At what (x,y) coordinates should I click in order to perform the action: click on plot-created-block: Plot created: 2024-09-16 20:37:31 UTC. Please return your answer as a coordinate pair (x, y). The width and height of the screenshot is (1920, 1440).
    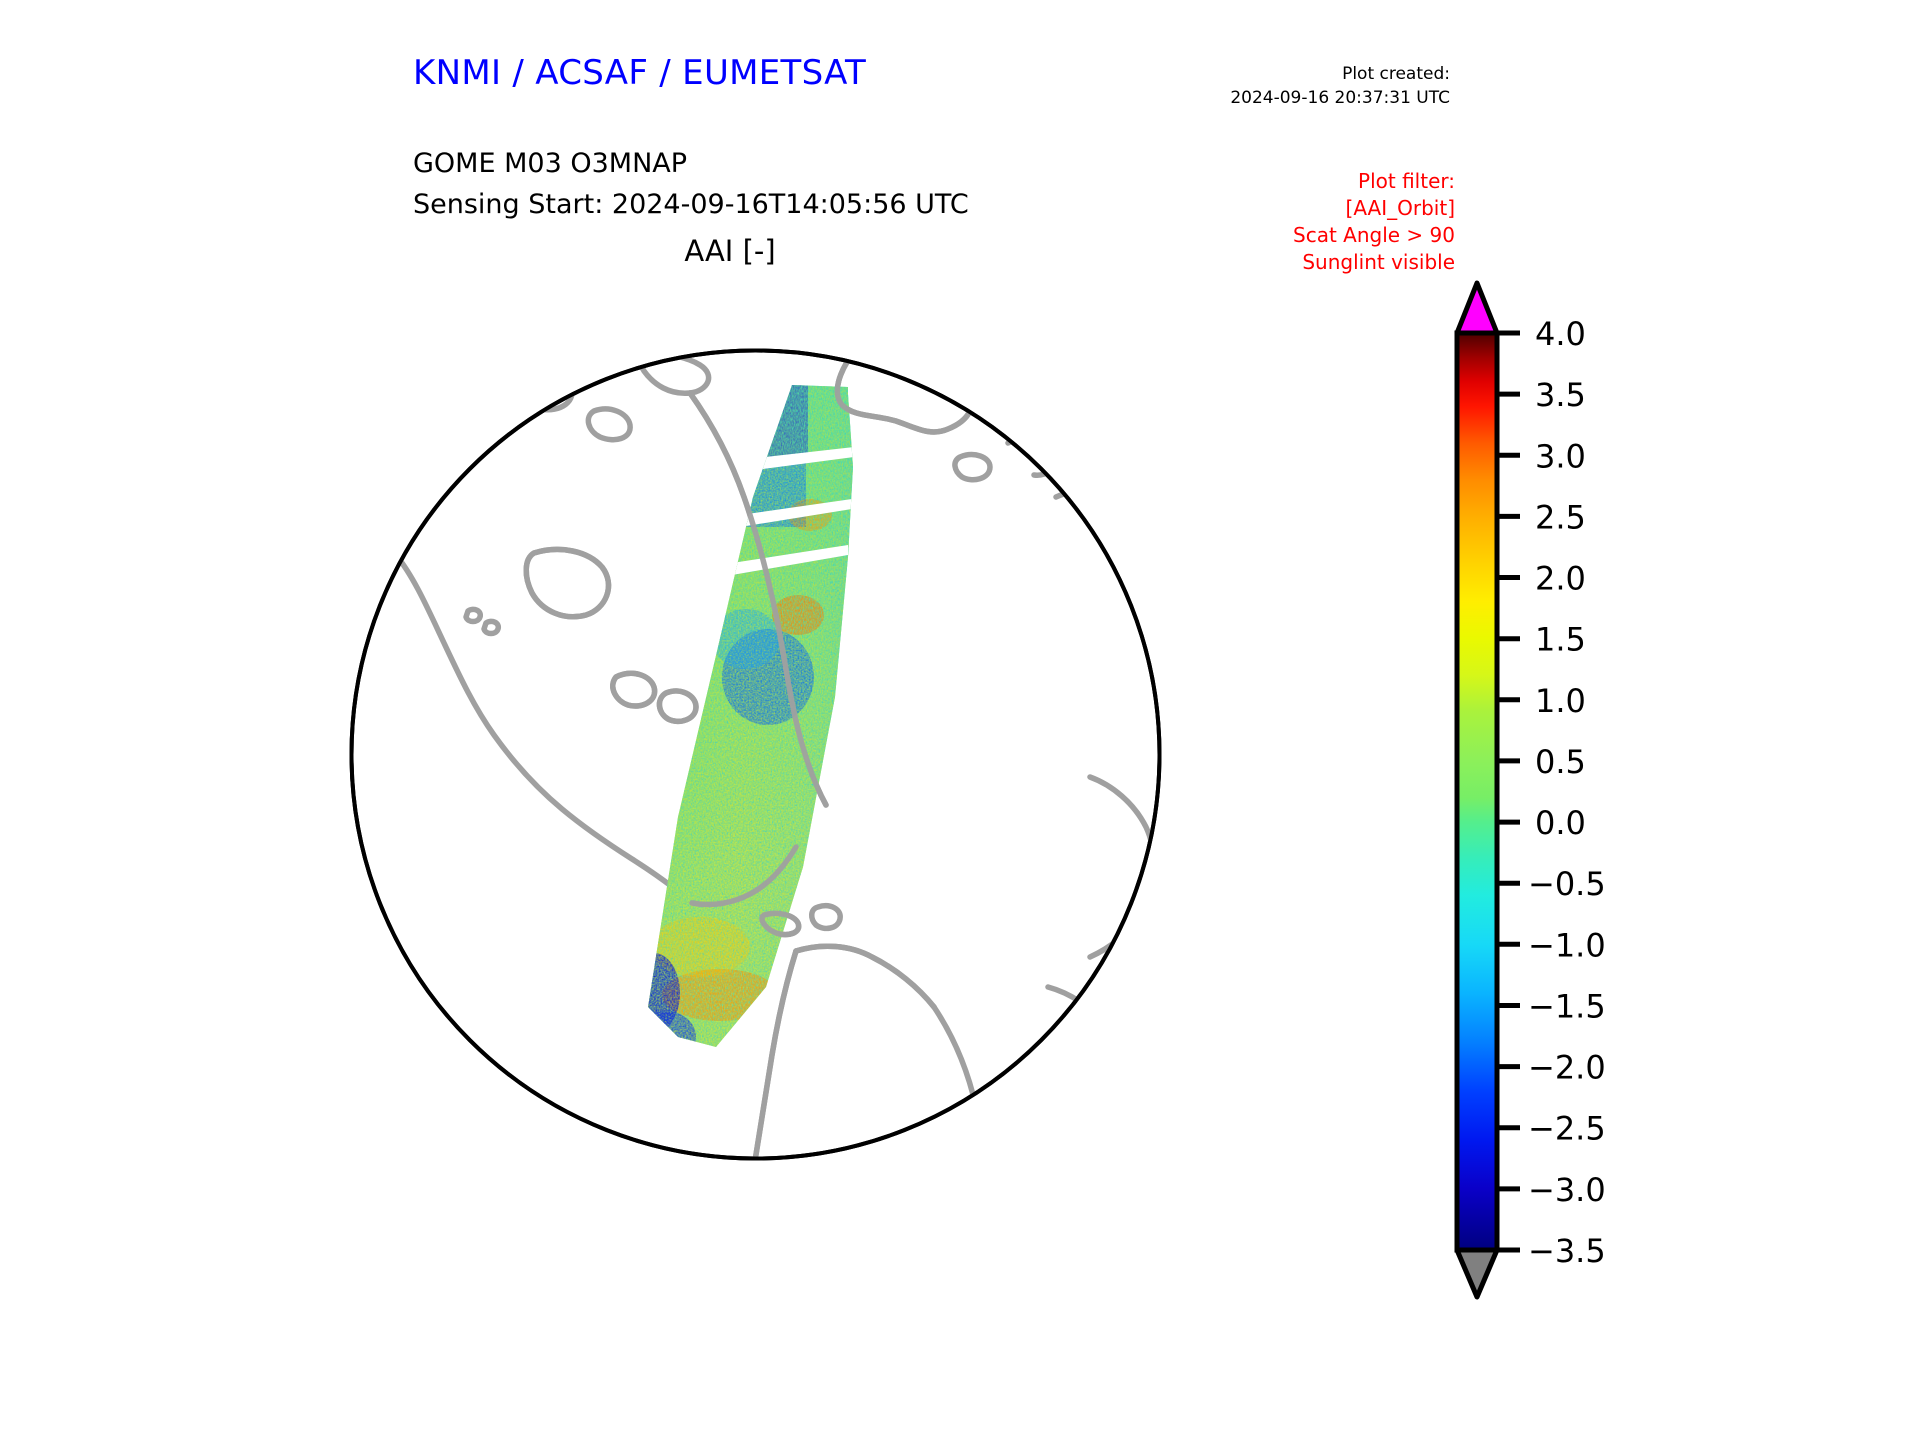
    Looking at the image, I should click on (1340, 86).